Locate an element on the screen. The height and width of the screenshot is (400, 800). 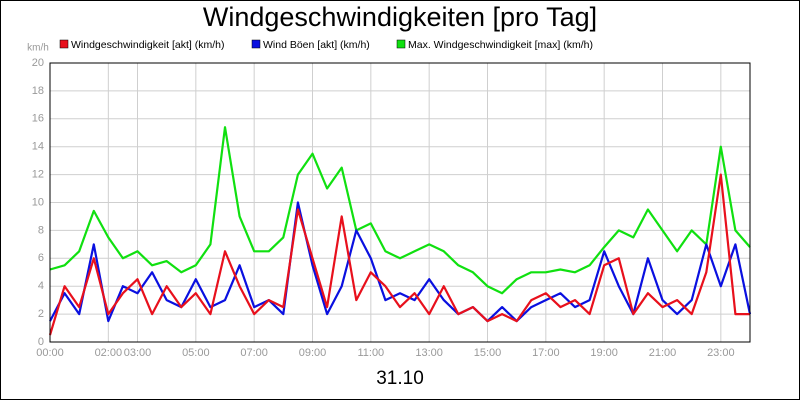
y-tick-label: 12 is located at coordinates (38, 175).